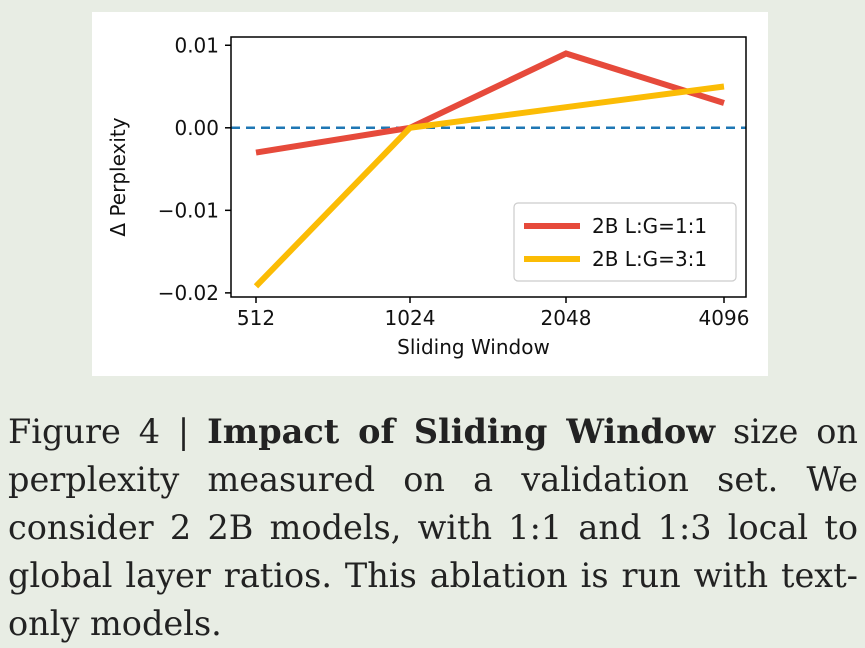  What do you see at coordinates (473, 347) in the screenshot?
I see `x-axis-label: Sliding Window` at bounding box center [473, 347].